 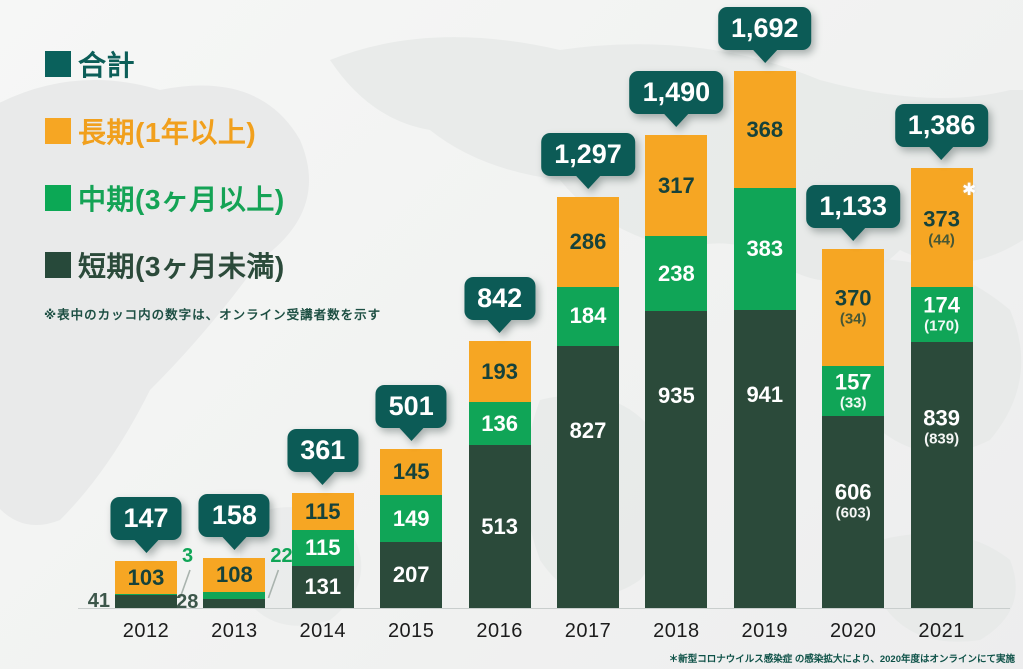 I want to click on segment-value-2017-1: 184, so click(x=588, y=316).